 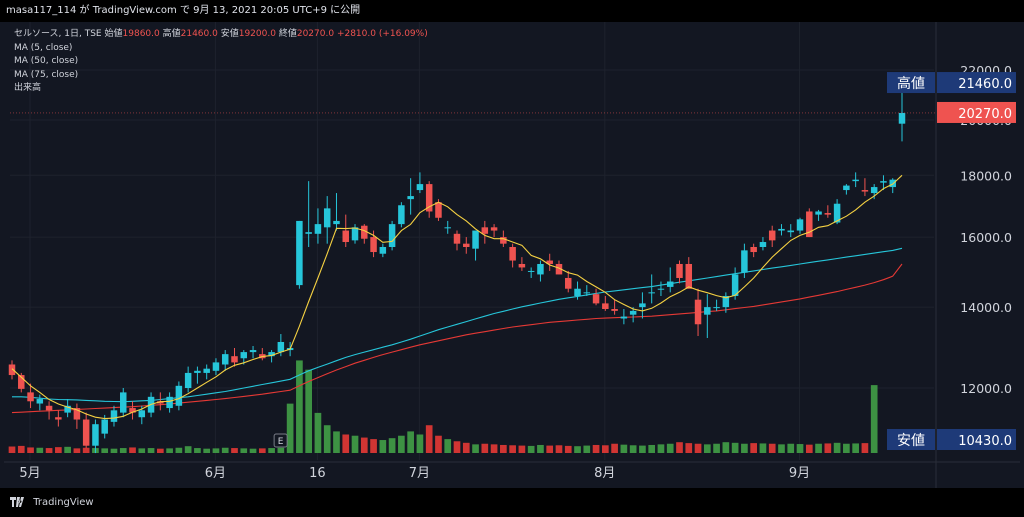 What do you see at coordinates (28, 88) in the screenshot?
I see `legend-indicator-volume: 出来高` at bounding box center [28, 88].